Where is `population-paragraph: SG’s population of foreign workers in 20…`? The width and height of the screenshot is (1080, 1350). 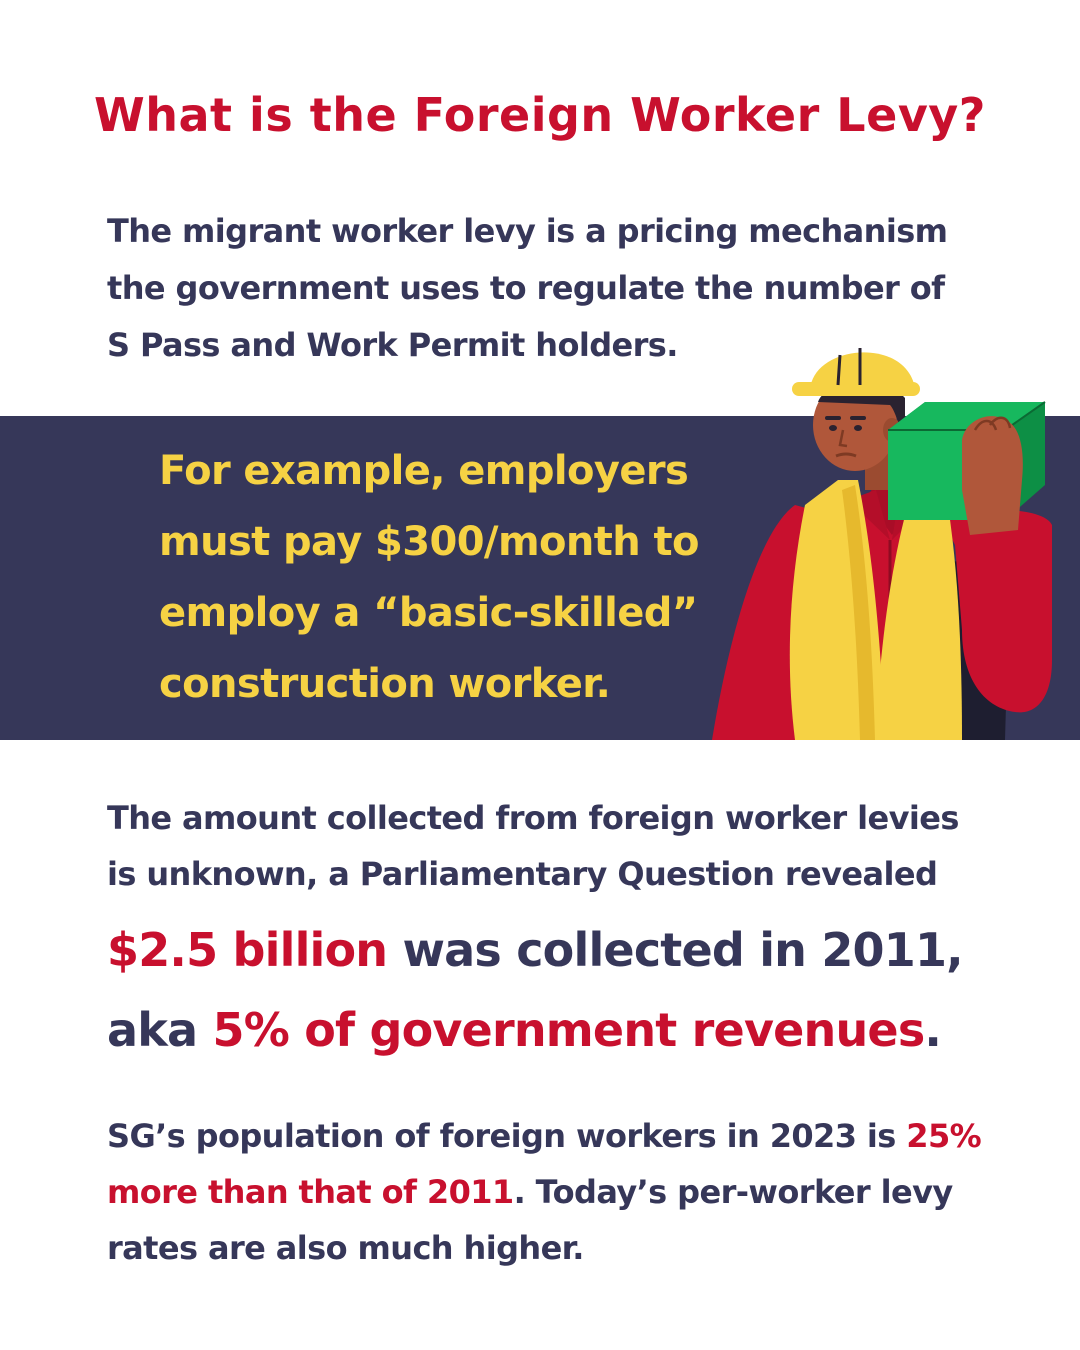 population-paragraph: SG’s population of foreign workers in 20… is located at coordinates (547, 1192).